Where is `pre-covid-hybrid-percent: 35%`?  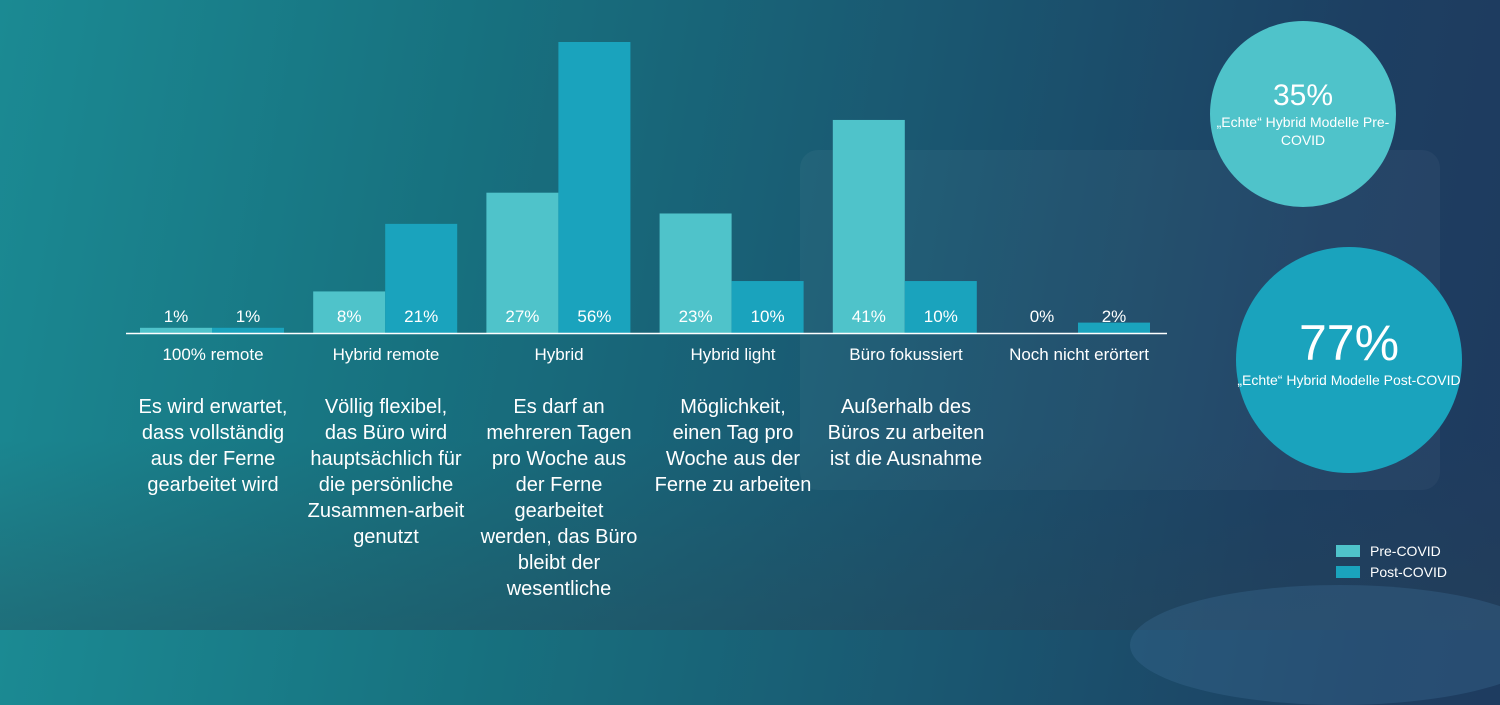 pre-covid-hybrid-percent: 35% is located at coordinates (1303, 95).